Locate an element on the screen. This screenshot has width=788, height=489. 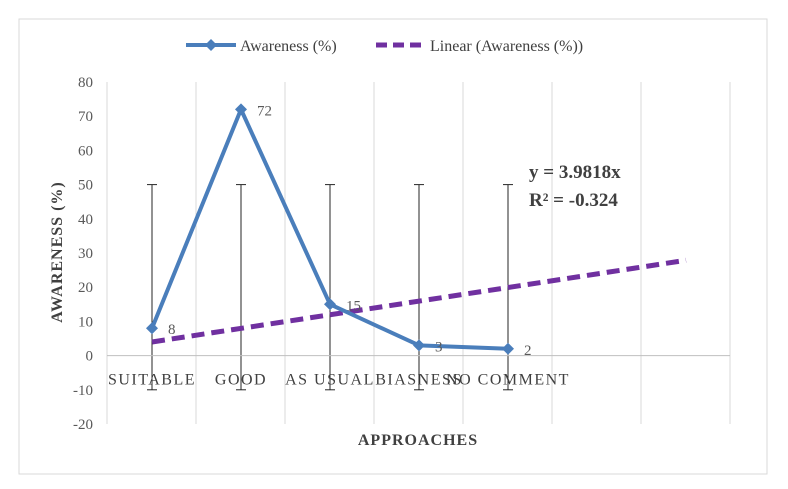
trendline is located at coordinates (419, 301).